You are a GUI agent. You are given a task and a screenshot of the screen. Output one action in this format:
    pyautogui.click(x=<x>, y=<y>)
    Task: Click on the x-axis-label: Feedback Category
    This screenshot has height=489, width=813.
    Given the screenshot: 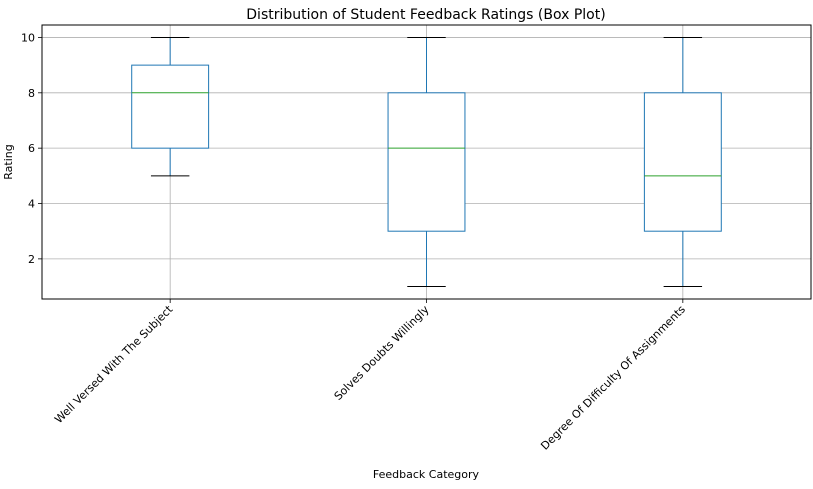 What is the action you would take?
    pyautogui.click(x=426, y=474)
    